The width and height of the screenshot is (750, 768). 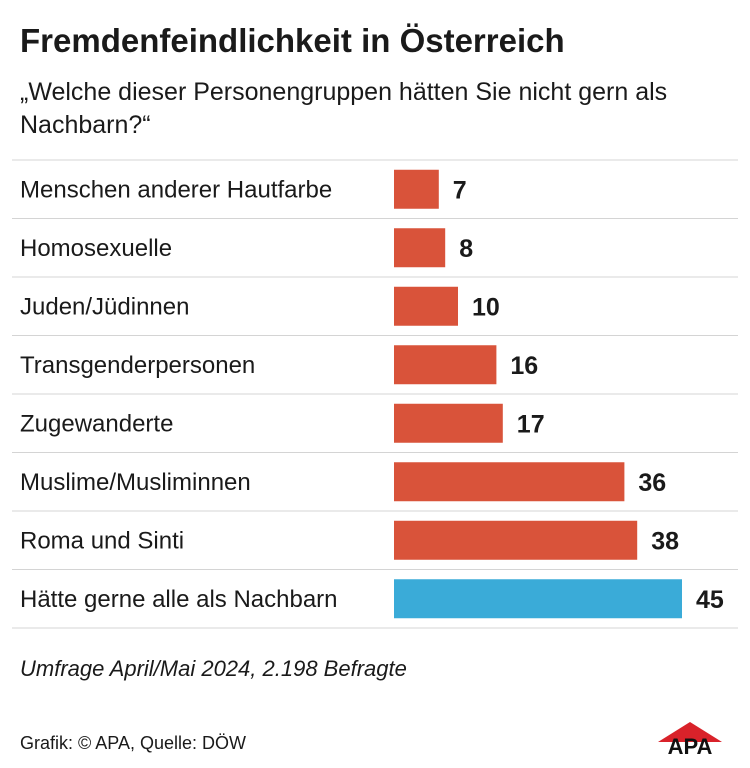 I want to click on value-label: 16, so click(x=524, y=366).